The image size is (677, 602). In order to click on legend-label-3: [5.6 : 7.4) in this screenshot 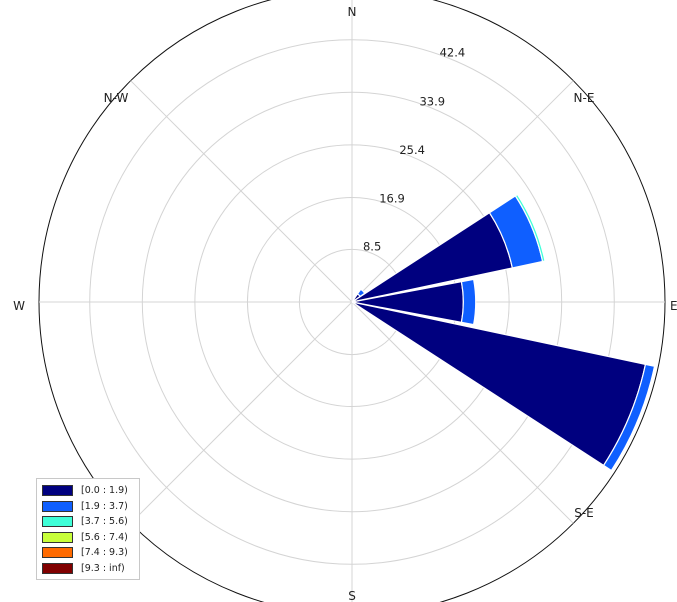, I will do `click(104, 537)`.